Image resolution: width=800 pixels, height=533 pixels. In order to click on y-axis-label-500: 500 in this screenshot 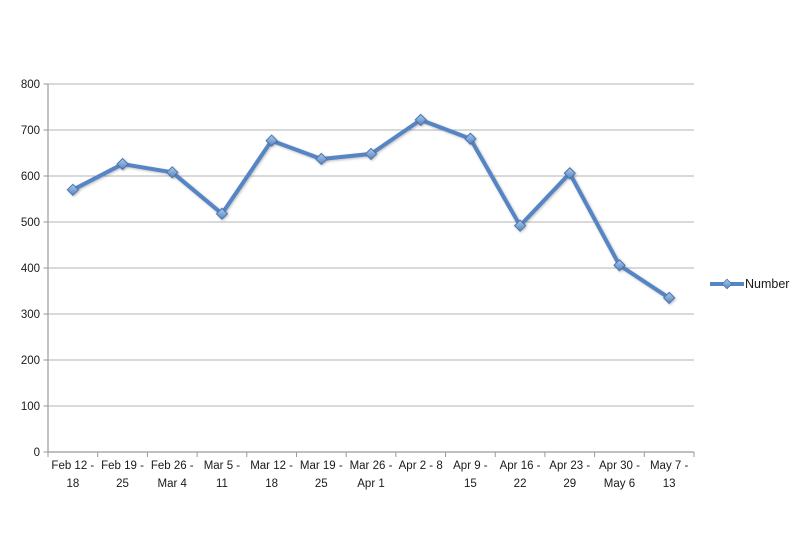, I will do `click(30, 223)`.